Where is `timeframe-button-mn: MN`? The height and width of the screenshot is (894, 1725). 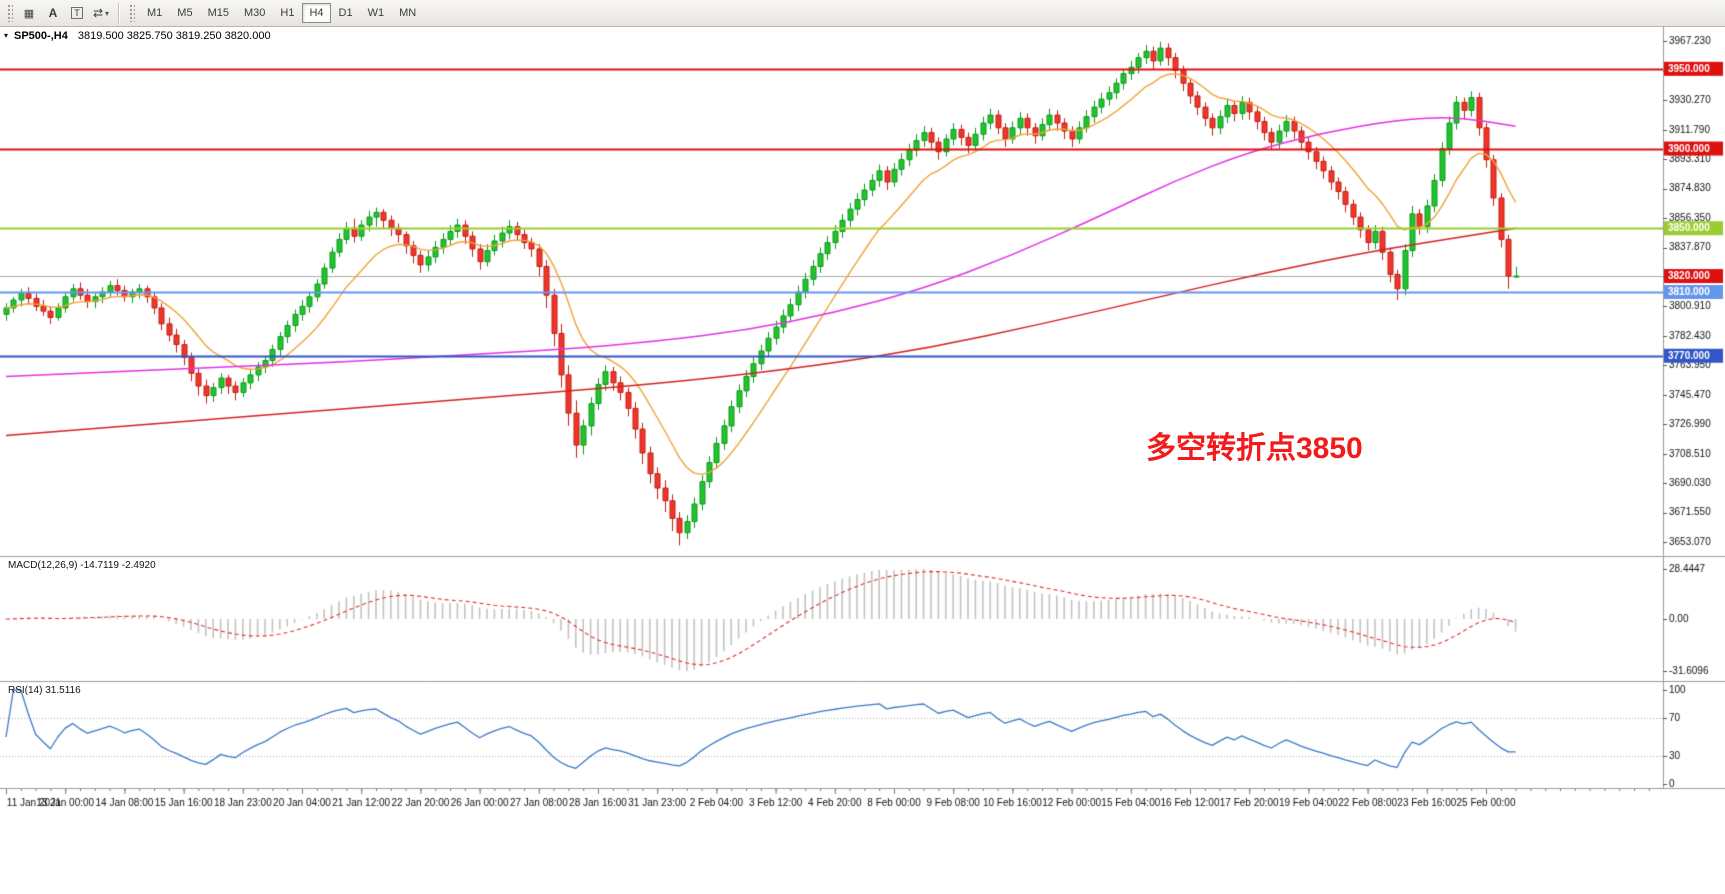 timeframe-button-mn: MN is located at coordinates (407, 13).